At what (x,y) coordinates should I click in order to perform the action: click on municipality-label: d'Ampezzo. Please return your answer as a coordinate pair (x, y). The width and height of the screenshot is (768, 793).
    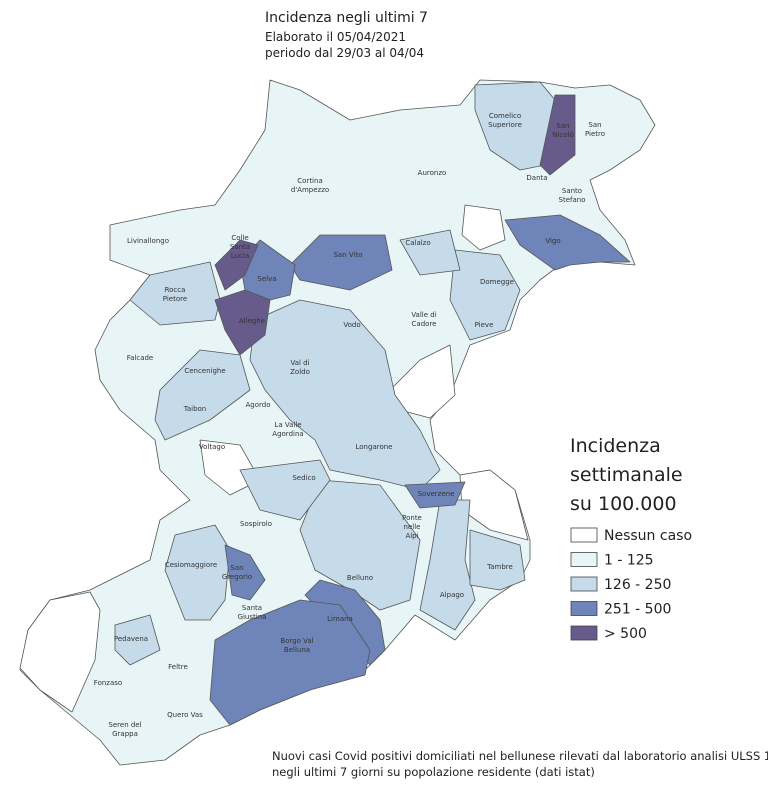
    Looking at the image, I should click on (310, 190).